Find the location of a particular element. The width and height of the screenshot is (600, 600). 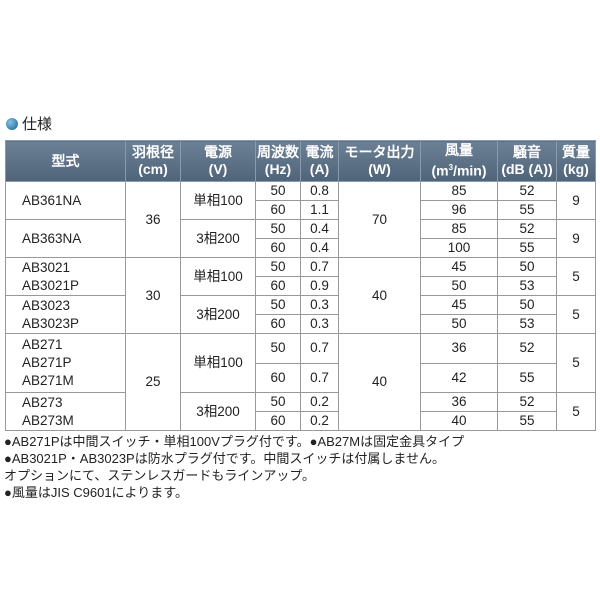

header-name: 周波数 is located at coordinates (278, 152).